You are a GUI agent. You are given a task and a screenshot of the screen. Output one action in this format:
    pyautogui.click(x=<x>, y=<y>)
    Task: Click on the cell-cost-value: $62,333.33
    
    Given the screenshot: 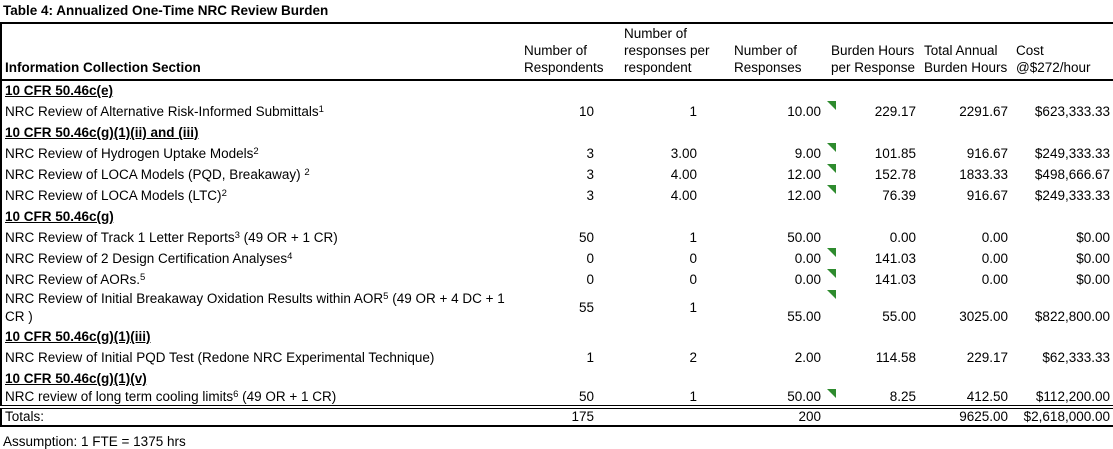 What is the action you would take?
    pyautogui.click(x=1076, y=357)
    